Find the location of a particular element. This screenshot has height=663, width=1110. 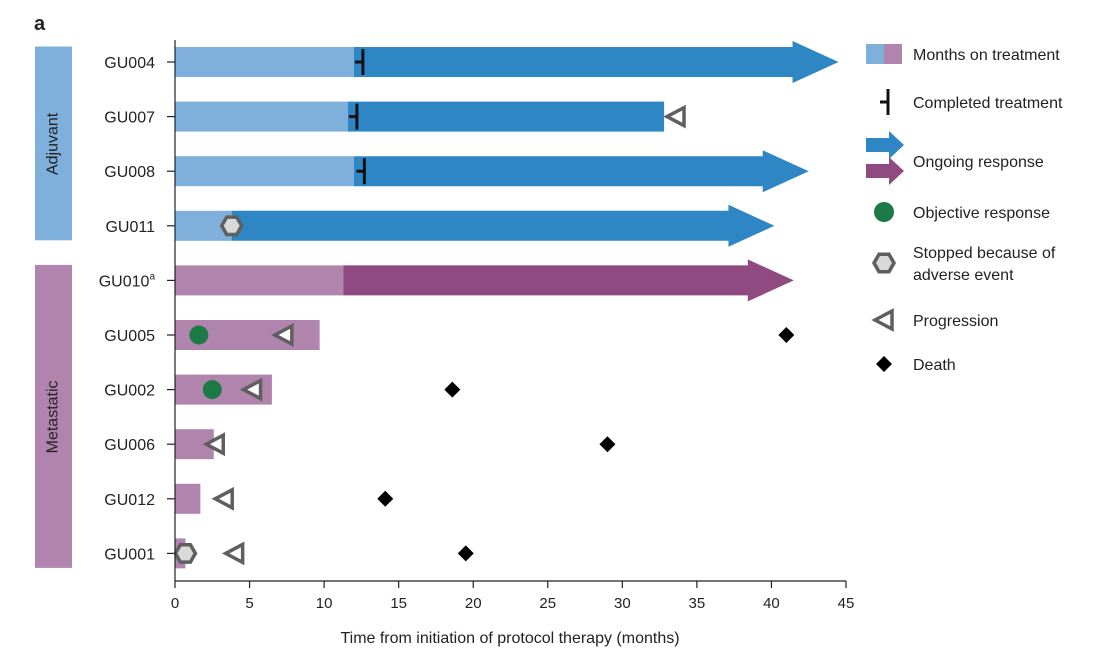

patient-id: GU012 is located at coordinates (129, 500).